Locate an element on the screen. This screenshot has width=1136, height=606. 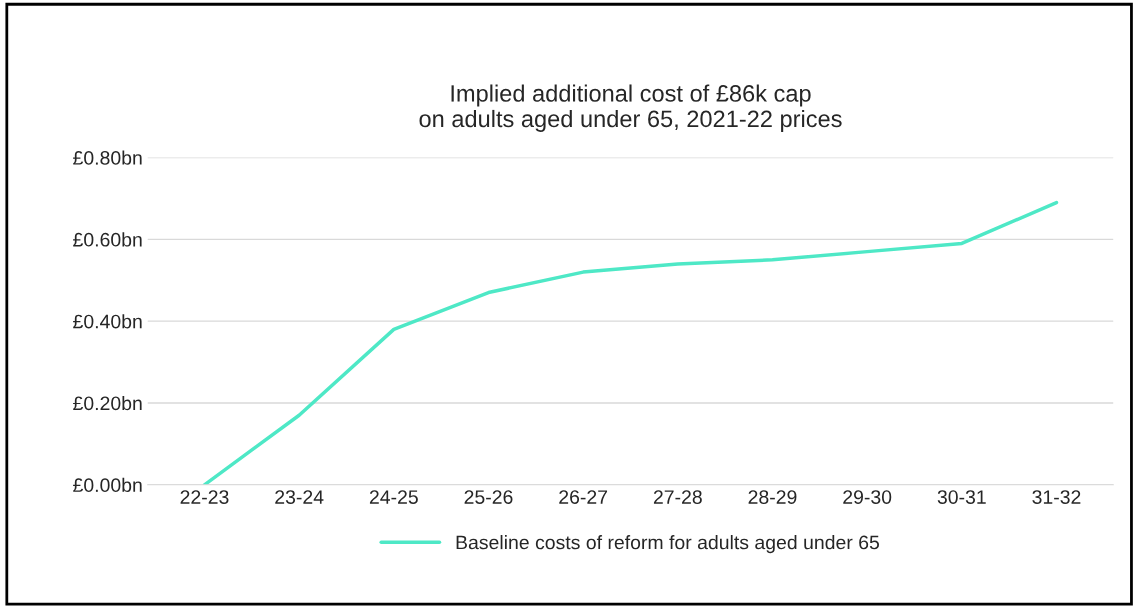
x-tick-label: 29-30 is located at coordinates (867, 497).